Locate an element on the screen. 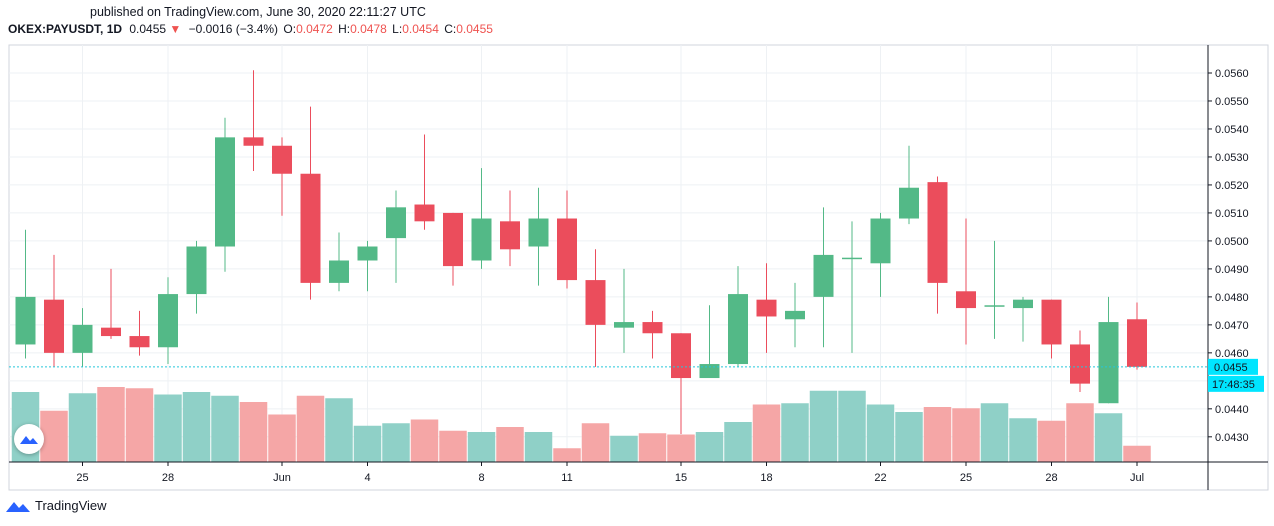  price-tick-label: 0.0440 is located at coordinates (1232, 410).